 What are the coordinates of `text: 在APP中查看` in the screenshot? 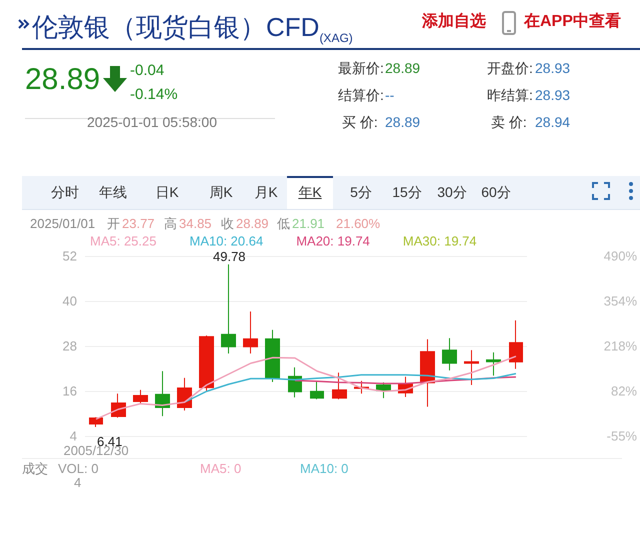 It's located at (572, 22).